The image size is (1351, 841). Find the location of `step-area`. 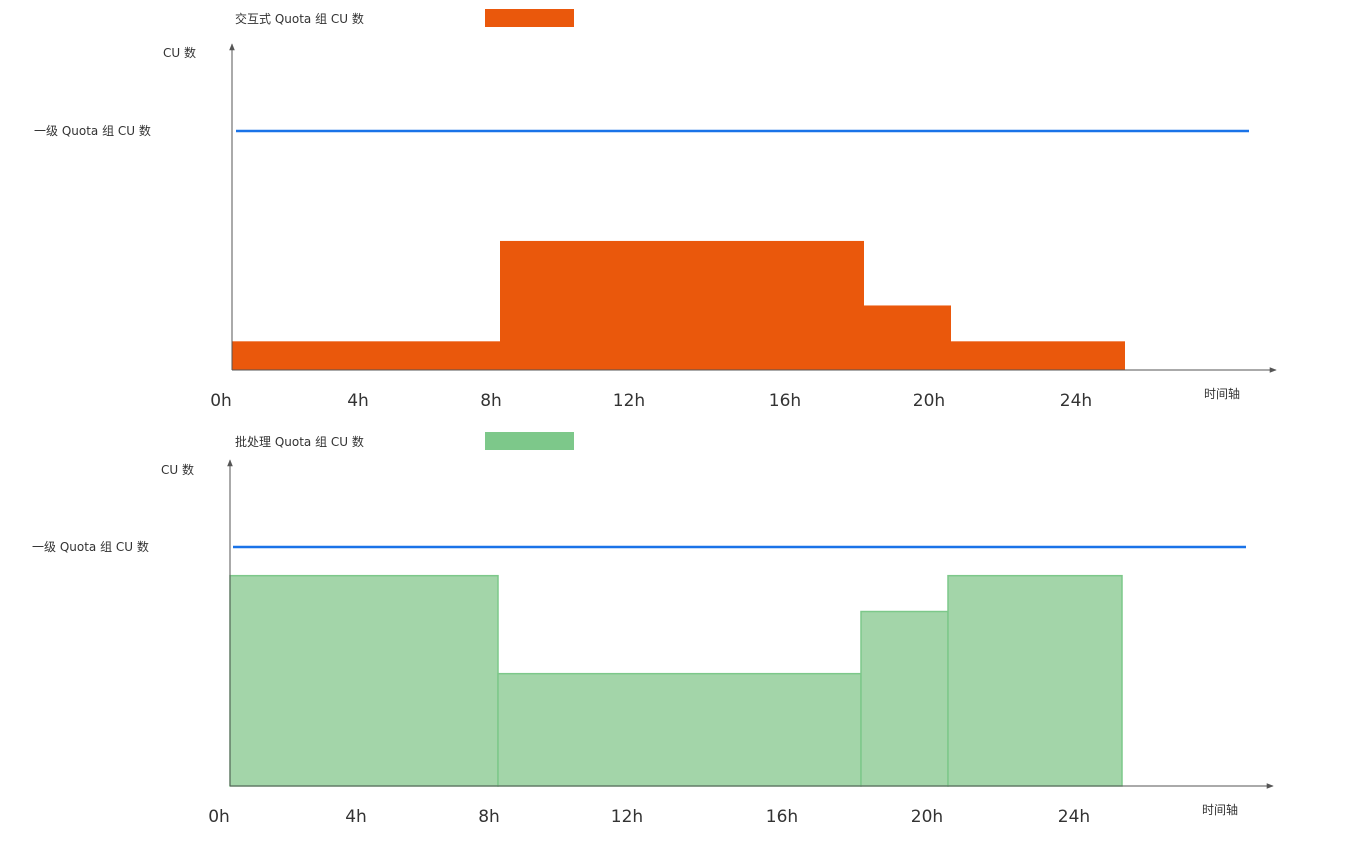

step-area is located at coordinates (678, 305).